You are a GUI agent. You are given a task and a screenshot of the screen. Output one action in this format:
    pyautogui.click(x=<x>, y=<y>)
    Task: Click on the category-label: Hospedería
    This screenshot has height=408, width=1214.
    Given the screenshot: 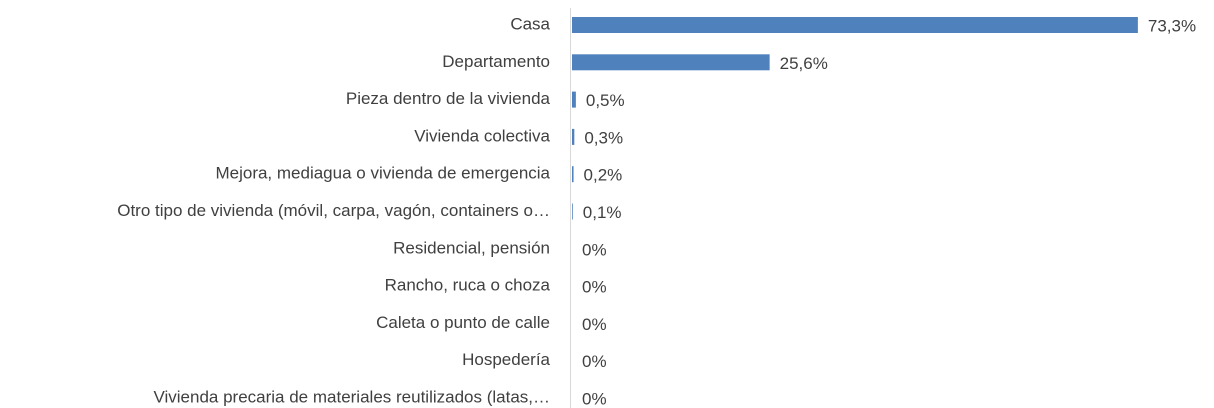 What is the action you would take?
    pyautogui.click(x=506, y=359)
    